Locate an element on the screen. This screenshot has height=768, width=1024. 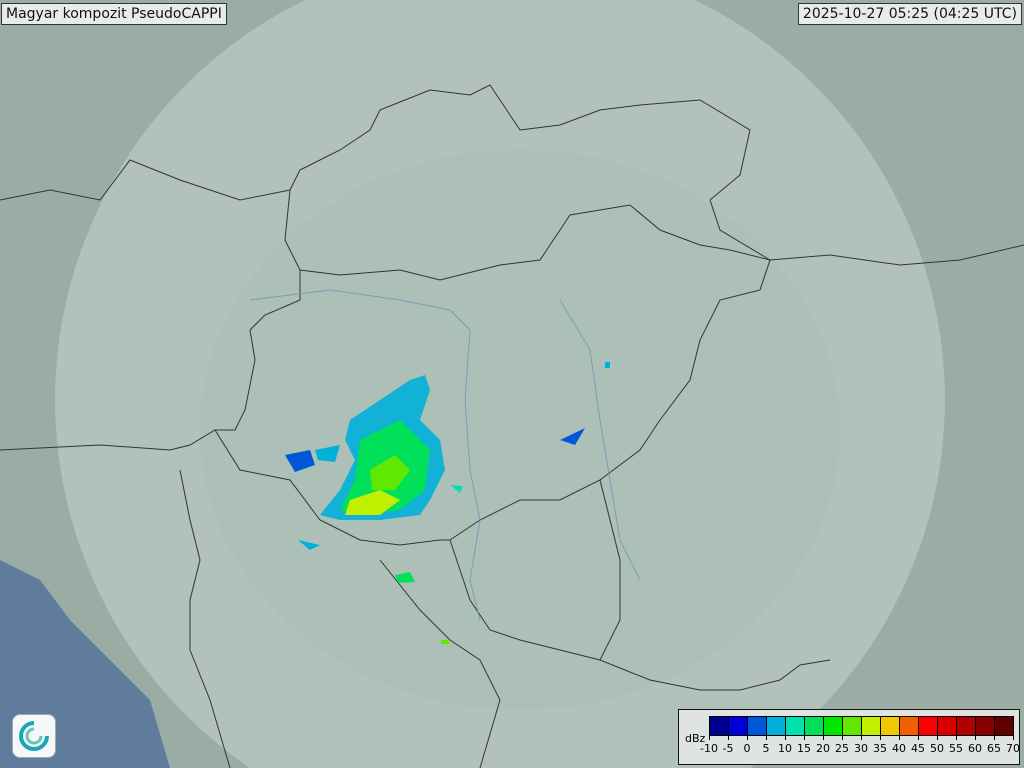
legend-ticks: -10 -5 0 5 10 15 20 25 30 35 40 45 50 55 60 65 70 is located at coordinates (860, 748).